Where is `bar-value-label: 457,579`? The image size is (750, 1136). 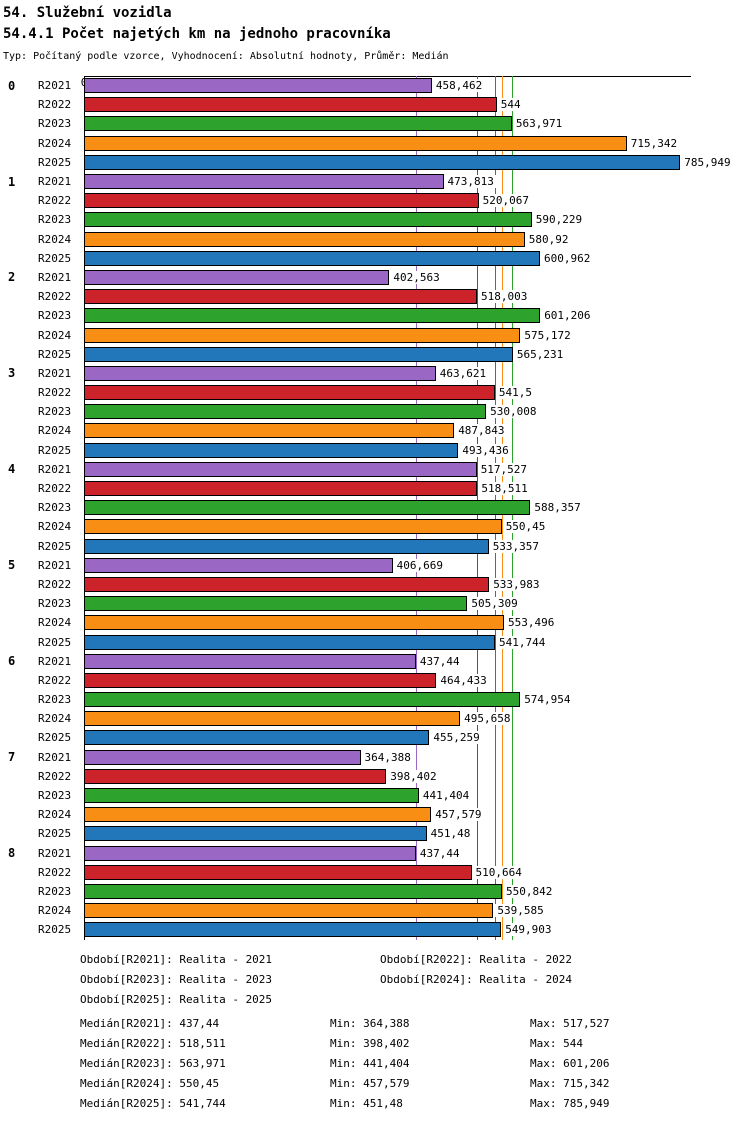
bar-value-label: 457,579 is located at coordinates (458, 815).